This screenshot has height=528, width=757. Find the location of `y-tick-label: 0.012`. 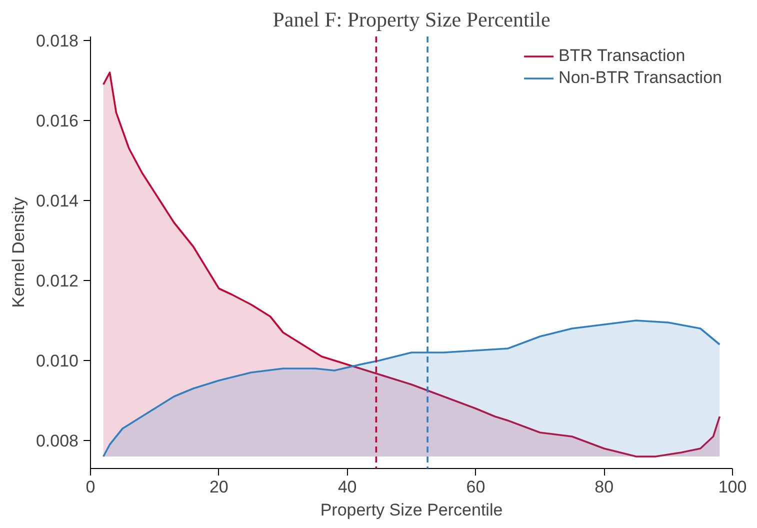

y-tick-label: 0.012 is located at coordinates (57, 281).